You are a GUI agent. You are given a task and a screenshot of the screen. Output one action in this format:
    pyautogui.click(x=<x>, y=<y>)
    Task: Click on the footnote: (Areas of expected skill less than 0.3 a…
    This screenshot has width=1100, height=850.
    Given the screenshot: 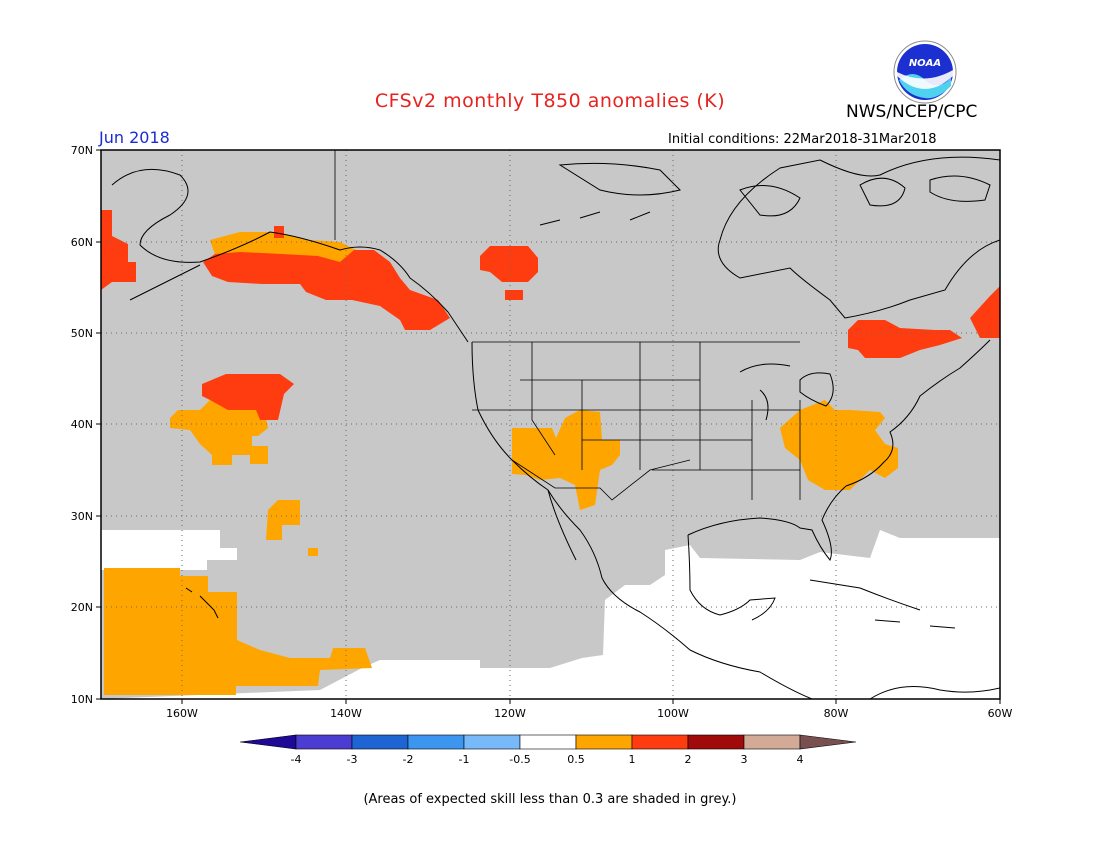 What is the action you would take?
    pyautogui.click(x=550, y=799)
    